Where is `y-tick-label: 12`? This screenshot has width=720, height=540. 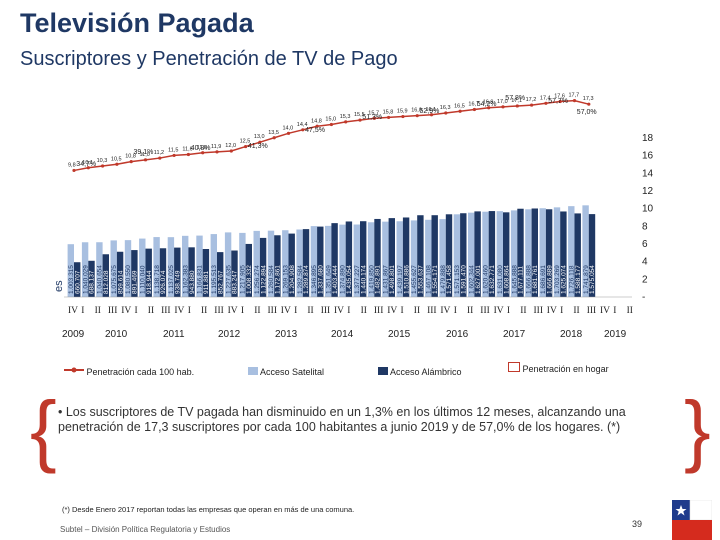 y-tick-label: 12 is located at coordinates (648, 191).